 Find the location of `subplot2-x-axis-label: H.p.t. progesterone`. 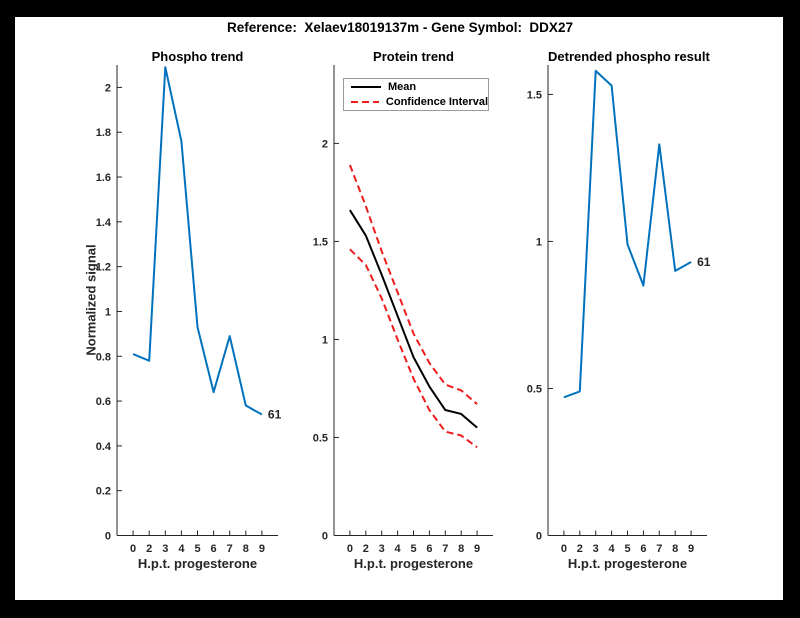

subplot2-x-axis-label: H.p.t. progesterone is located at coordinates (413, 563).